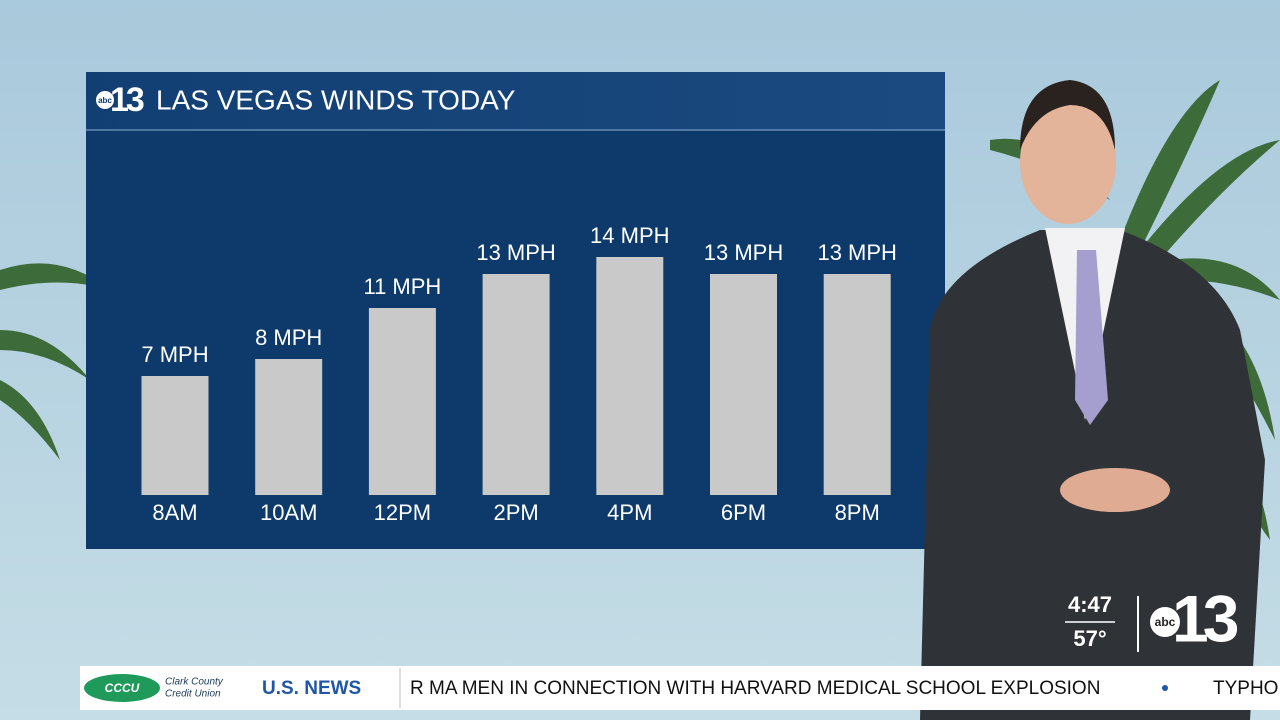 The height and width of the screenshot is (720, 1280). I want to click on logo-circle, so click(105, 100).